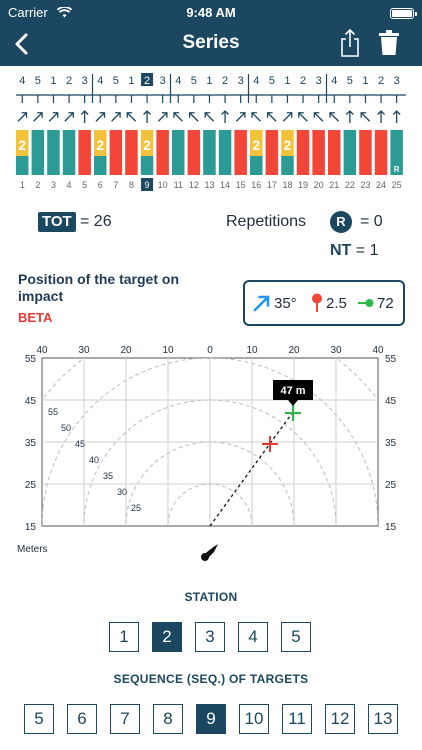 The image size is (422, 750). What do you see at coordinates (80, 444) in the screenshot?
I see `arc-label: 45` at bounding box center [80, 444].